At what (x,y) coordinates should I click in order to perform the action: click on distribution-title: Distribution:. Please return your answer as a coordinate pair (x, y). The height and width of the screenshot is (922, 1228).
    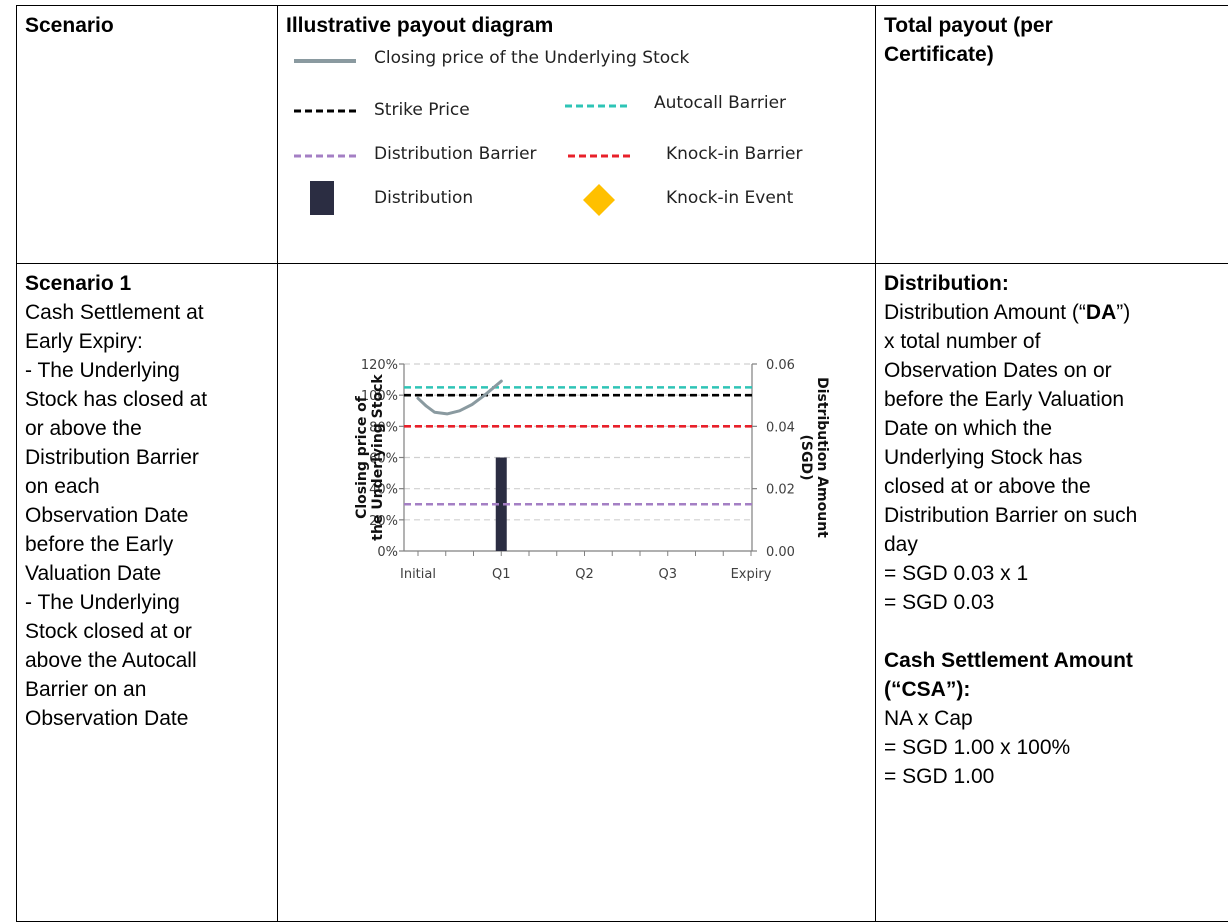
    Looking at the image, I should click on (1052, 283).